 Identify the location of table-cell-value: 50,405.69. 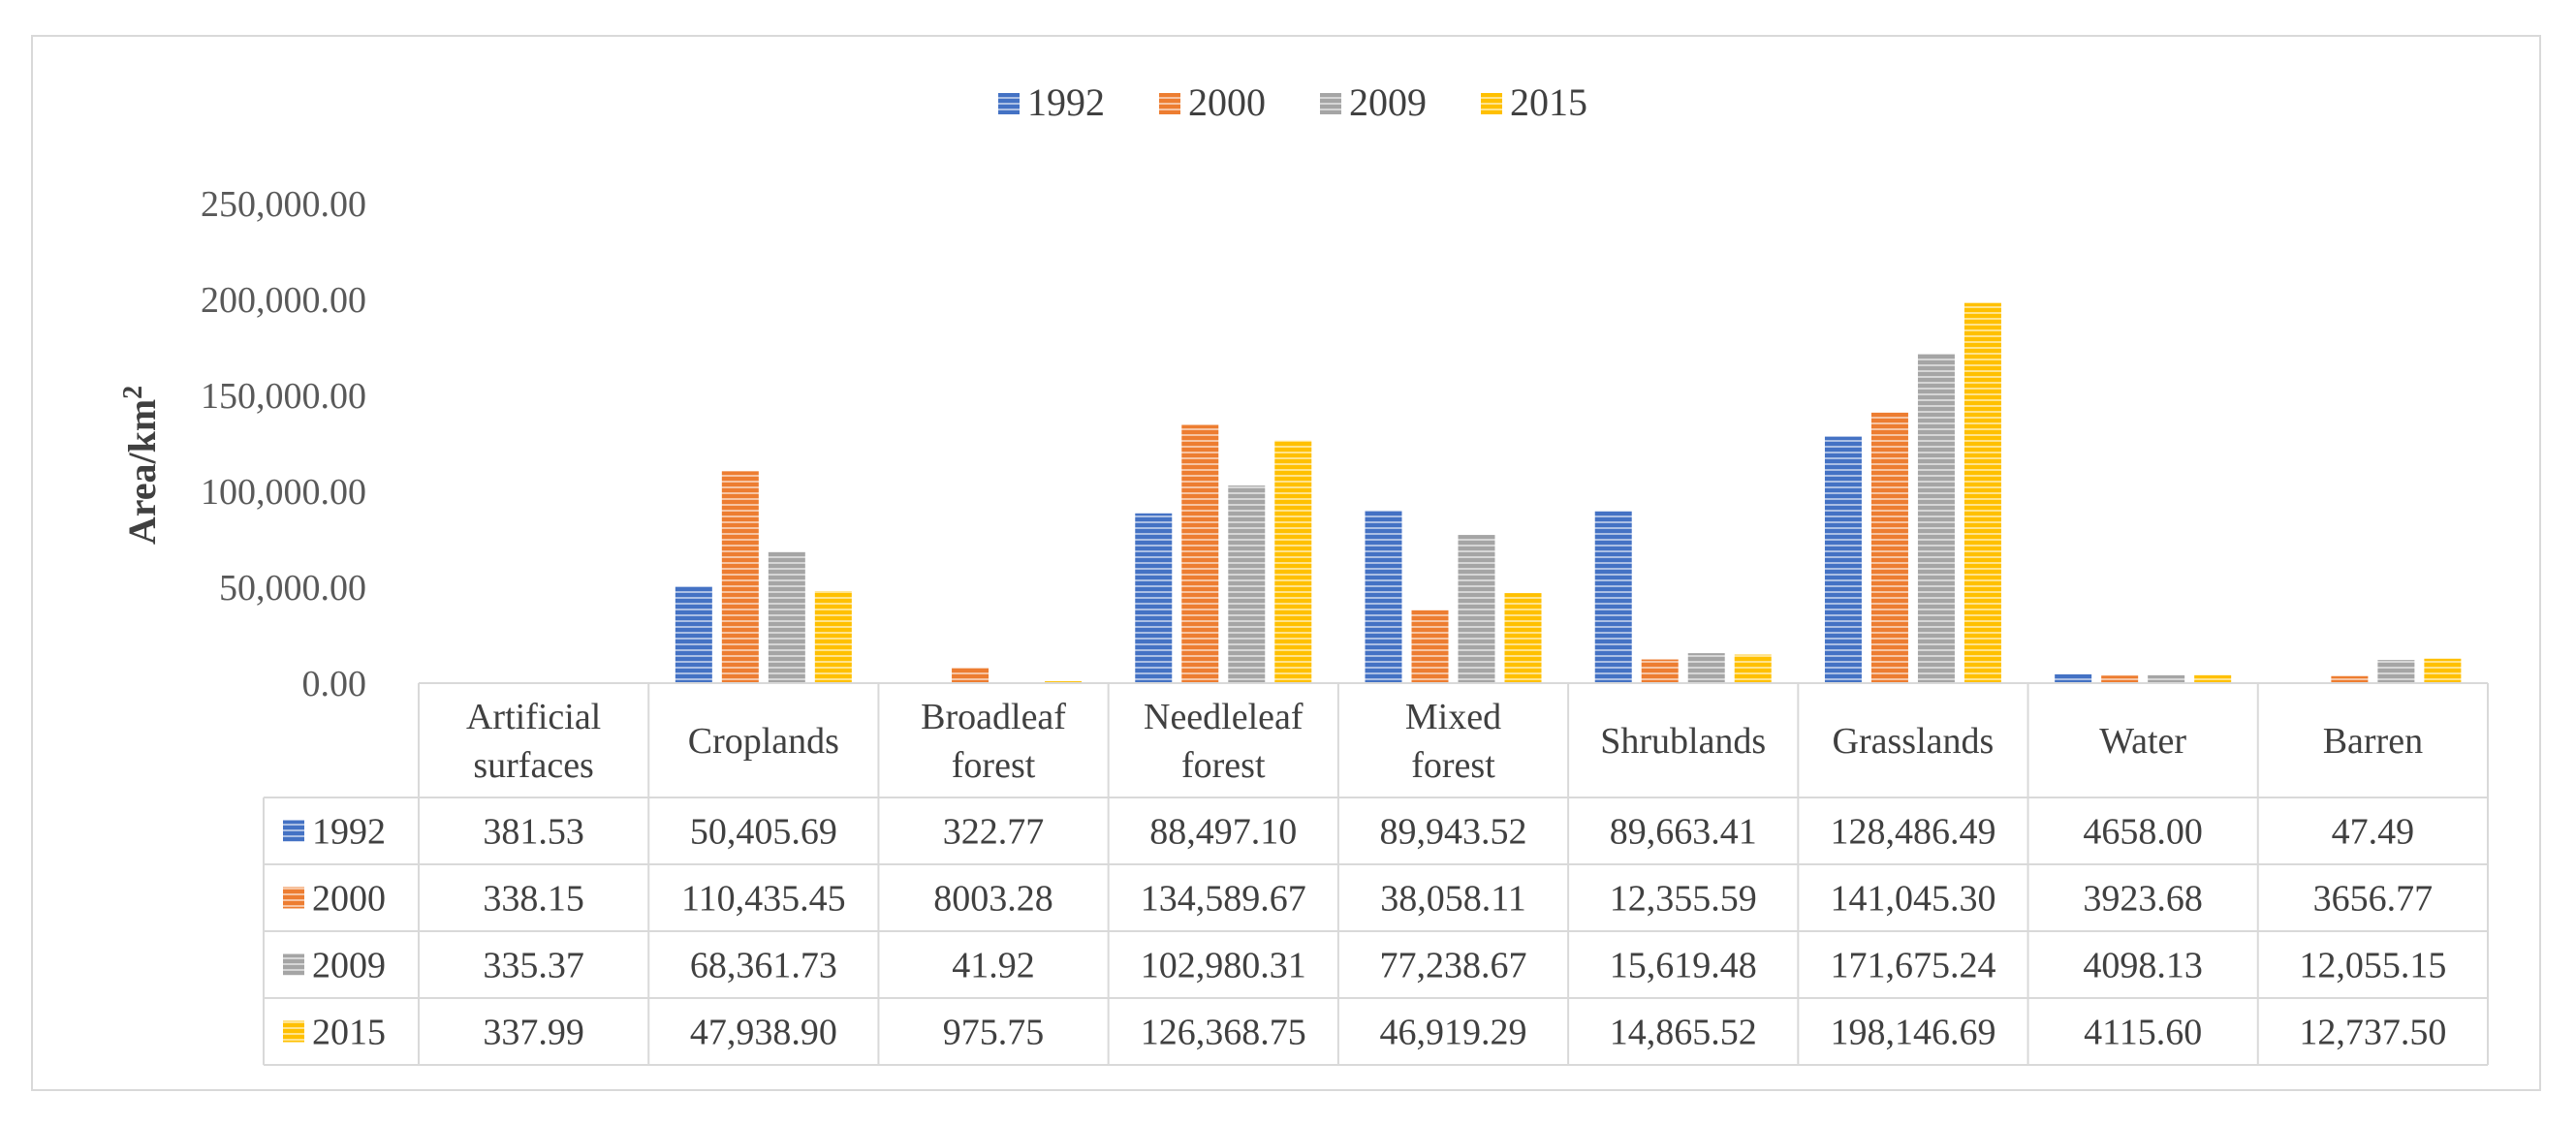
(763, 832).